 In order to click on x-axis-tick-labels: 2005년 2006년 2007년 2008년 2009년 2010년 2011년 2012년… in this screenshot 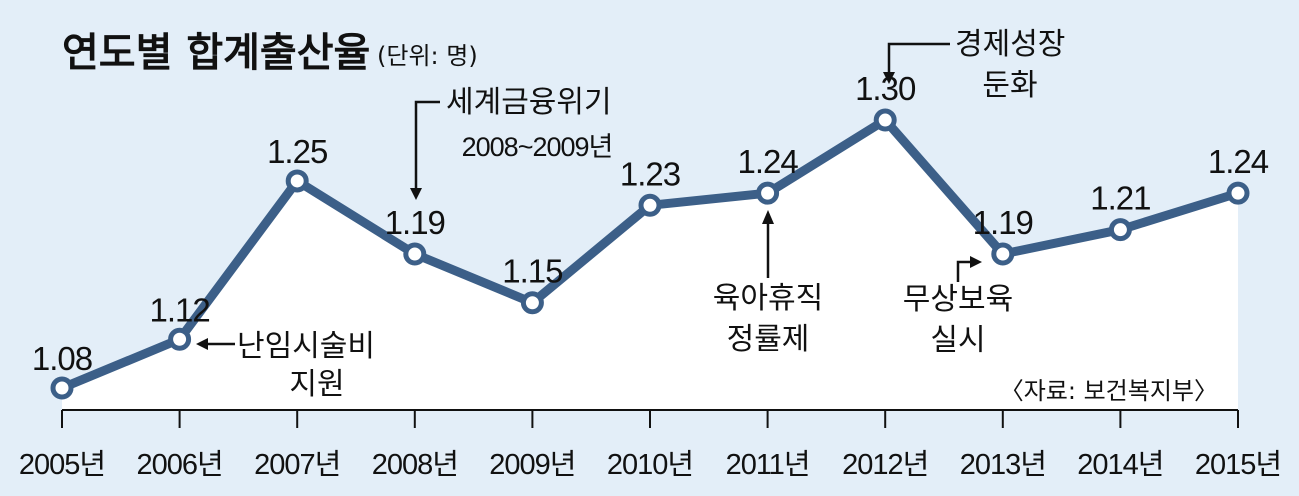, I will do `click(650, 465)`.